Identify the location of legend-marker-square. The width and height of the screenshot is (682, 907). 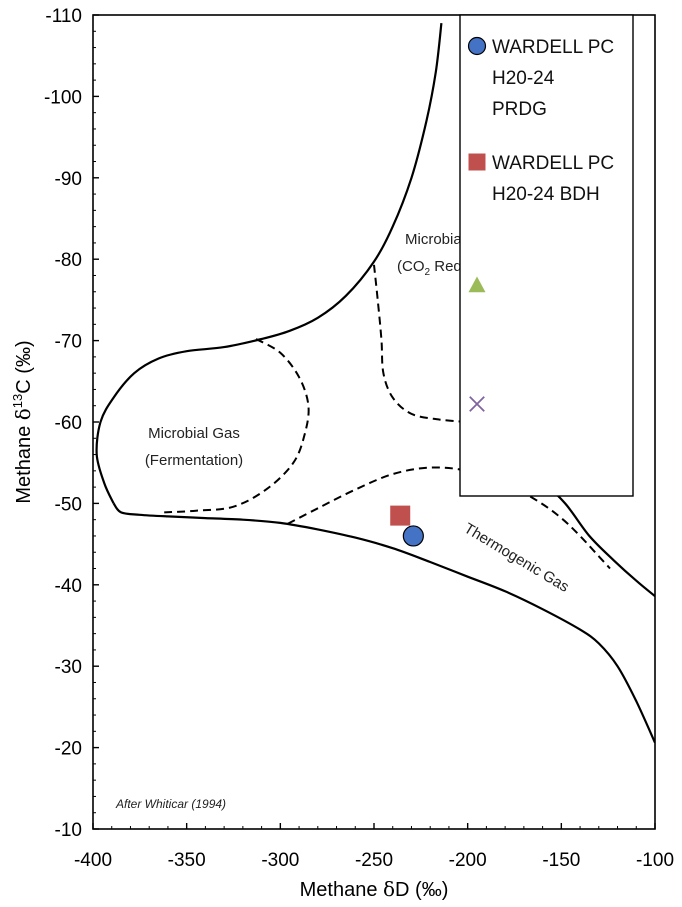
(477, 162).